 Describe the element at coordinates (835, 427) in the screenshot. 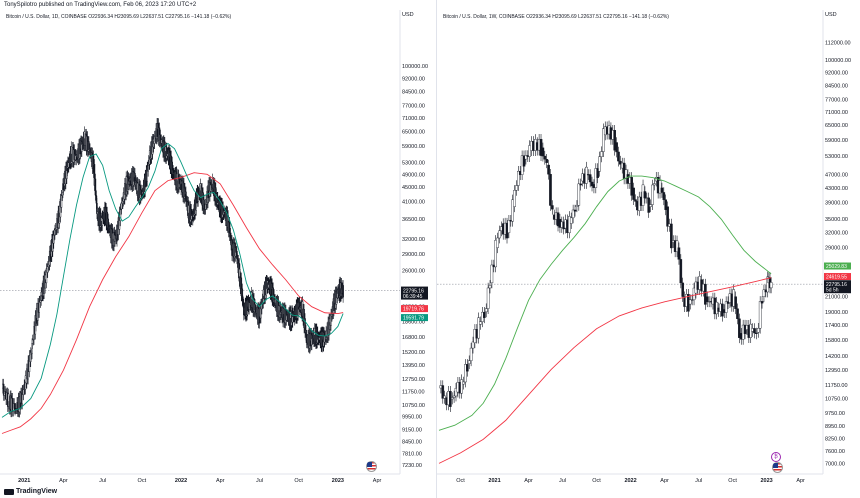

I see `y-tick-label: 8950.00` at that location.